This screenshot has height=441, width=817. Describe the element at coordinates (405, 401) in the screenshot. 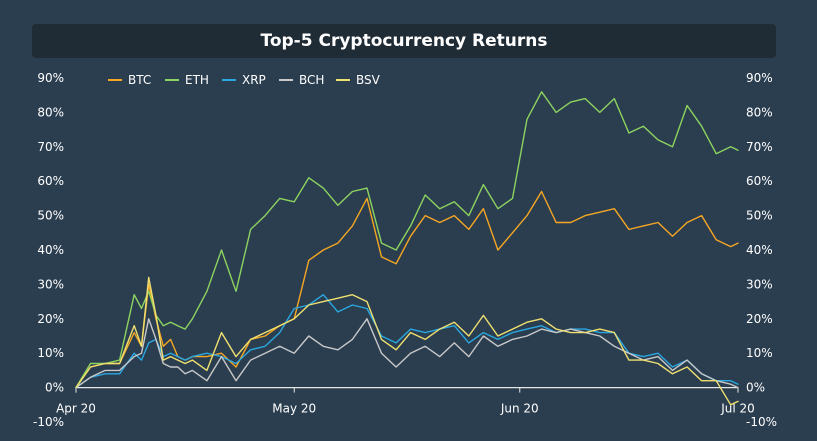

I see `x-axis: Apr 20 May 20 Jun 20 Jul 20` at that location.